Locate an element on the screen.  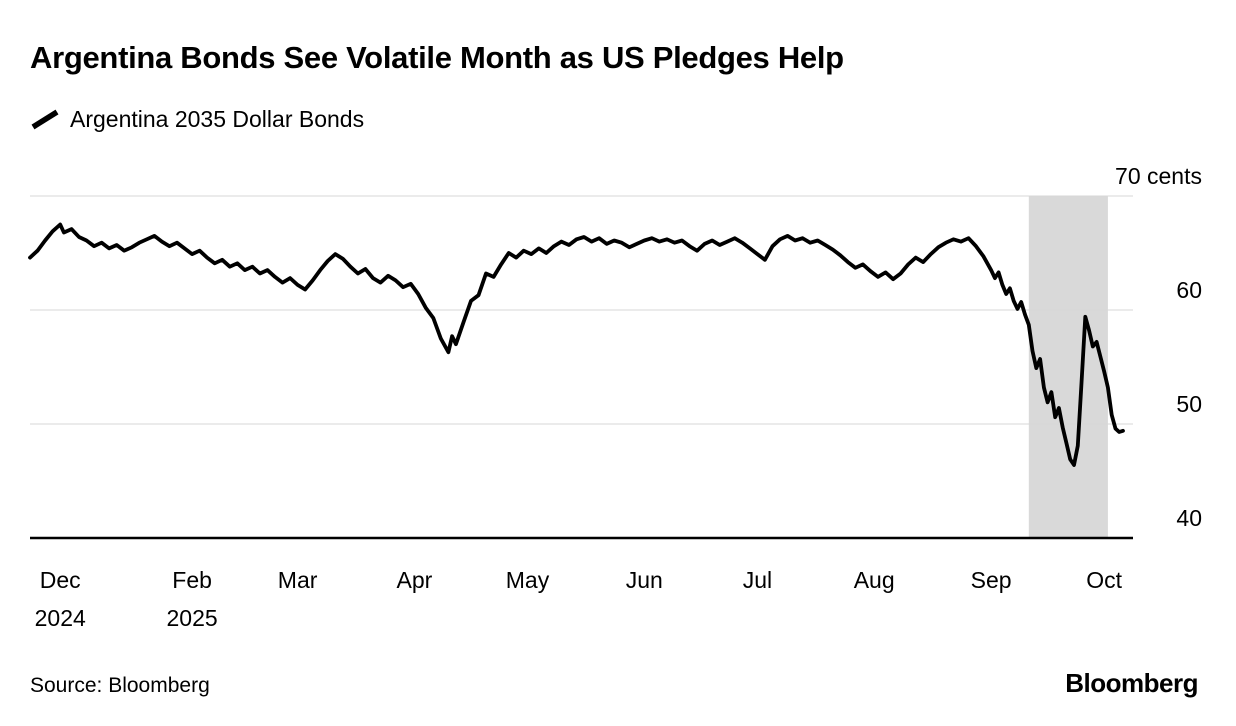
y-axis-label-50: 50 is located at coordinates (1189, 404).